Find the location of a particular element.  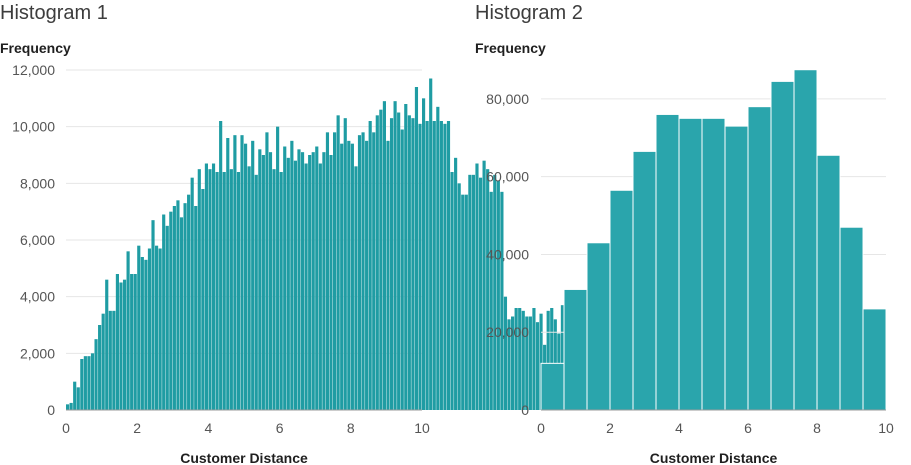

x-tick-label: 0 is located at coordinates (66, 428).